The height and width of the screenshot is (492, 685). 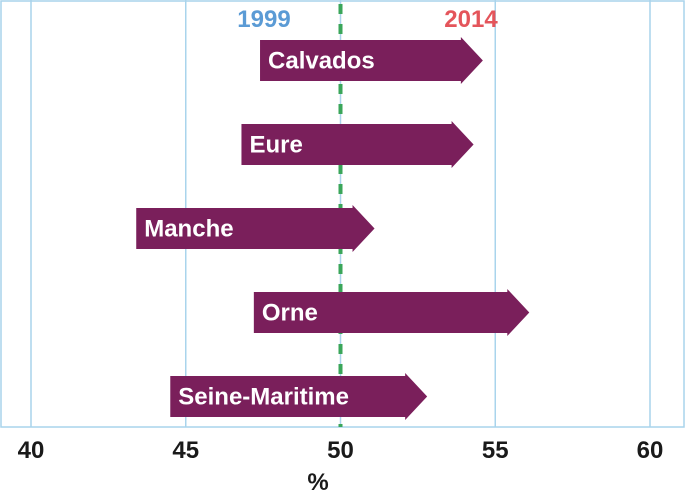 I want to click on bar-arrow-calvados, so click(x=371, y=60).